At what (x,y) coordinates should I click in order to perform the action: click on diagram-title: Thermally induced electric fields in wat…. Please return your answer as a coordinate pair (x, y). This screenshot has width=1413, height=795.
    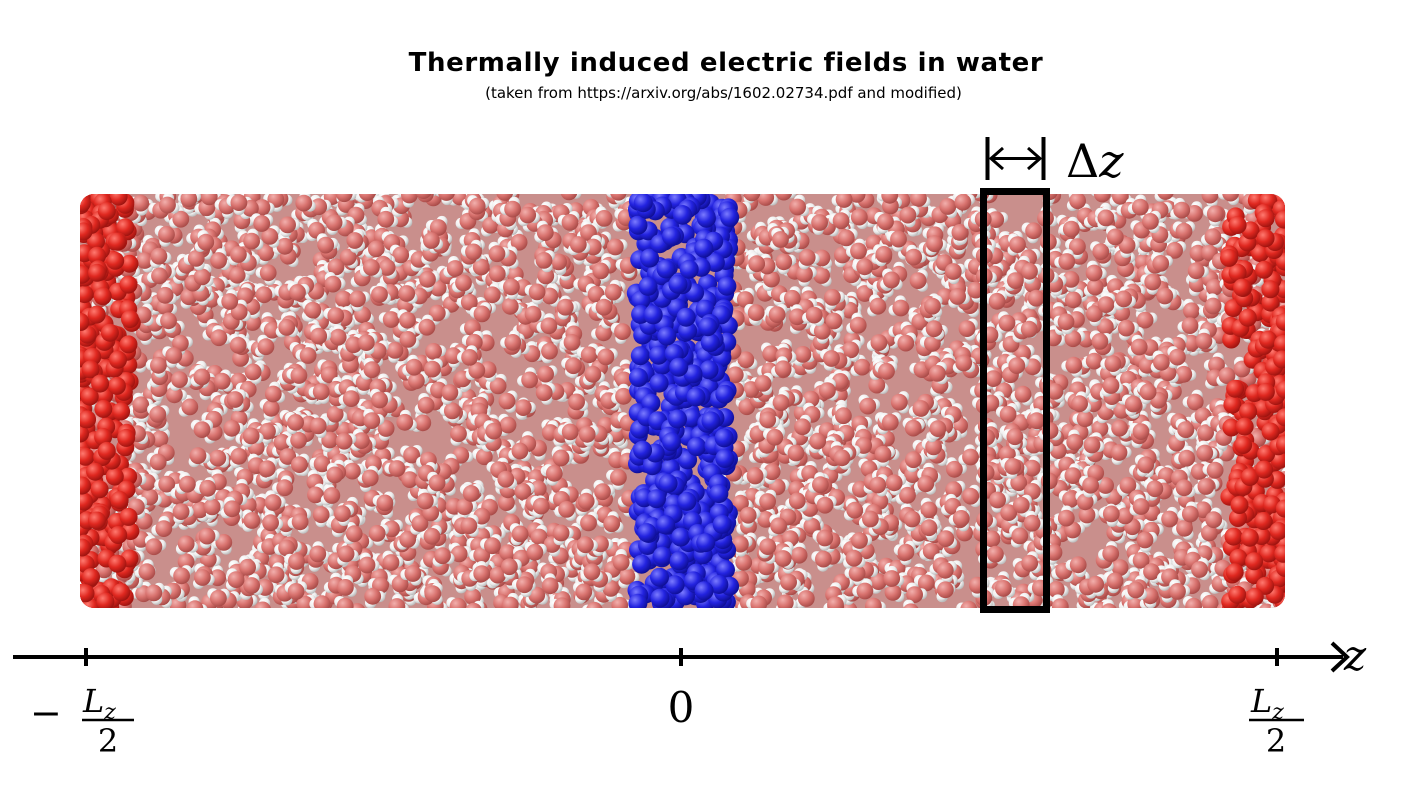
    Looking at the image, I should click on (726, 63).